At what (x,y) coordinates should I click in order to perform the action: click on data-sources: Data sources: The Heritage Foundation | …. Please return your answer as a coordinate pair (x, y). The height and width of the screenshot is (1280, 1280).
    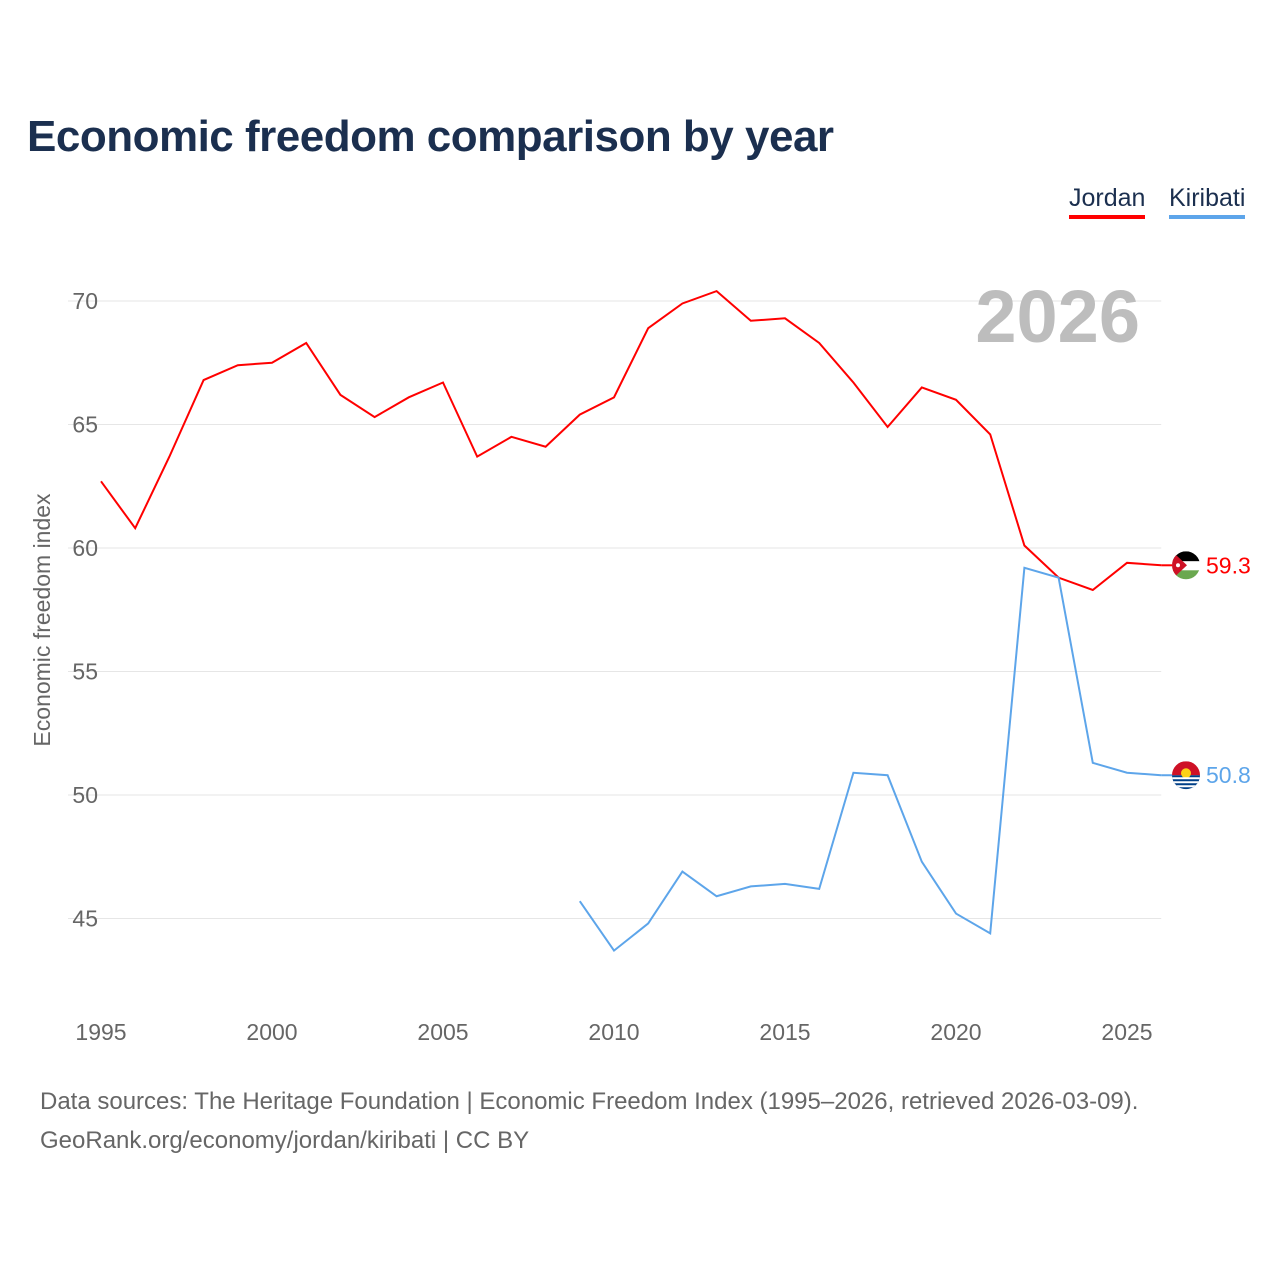
    Looking at the image, I should click on (589, 1101).